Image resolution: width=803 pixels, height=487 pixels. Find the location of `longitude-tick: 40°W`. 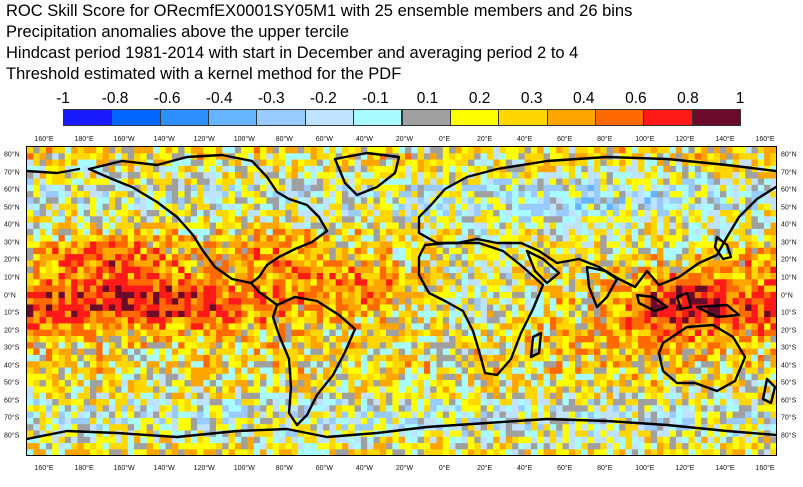

longitude-tick: 40°W is located at coordinates (364, 468).